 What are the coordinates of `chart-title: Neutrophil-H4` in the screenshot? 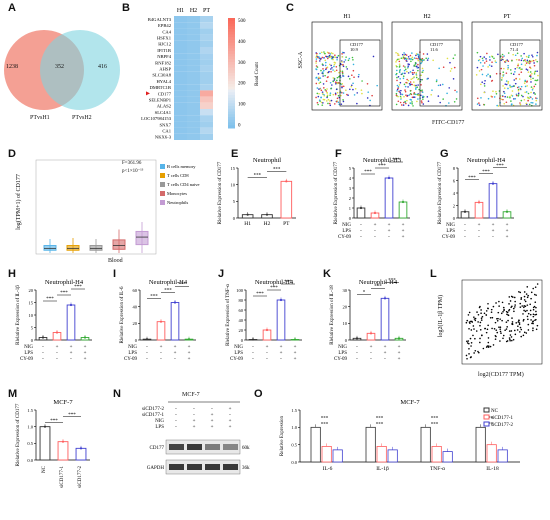 It's located at (378, 282).